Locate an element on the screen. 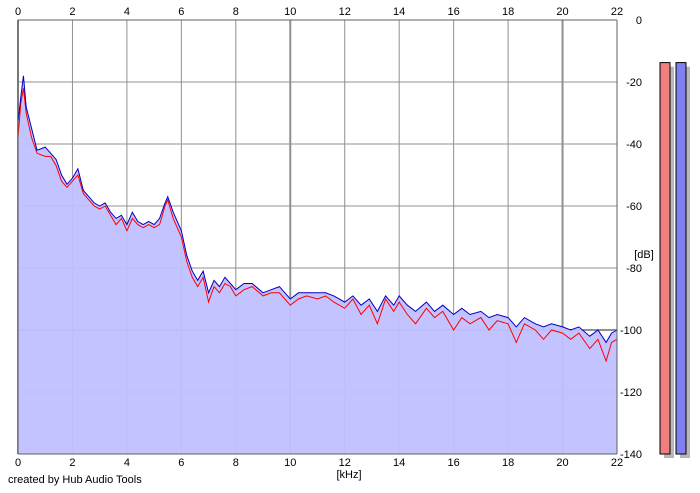 This screenshot has height=493, width=700. x-tick-label-top: 8 is located at coordinates (236, 12).